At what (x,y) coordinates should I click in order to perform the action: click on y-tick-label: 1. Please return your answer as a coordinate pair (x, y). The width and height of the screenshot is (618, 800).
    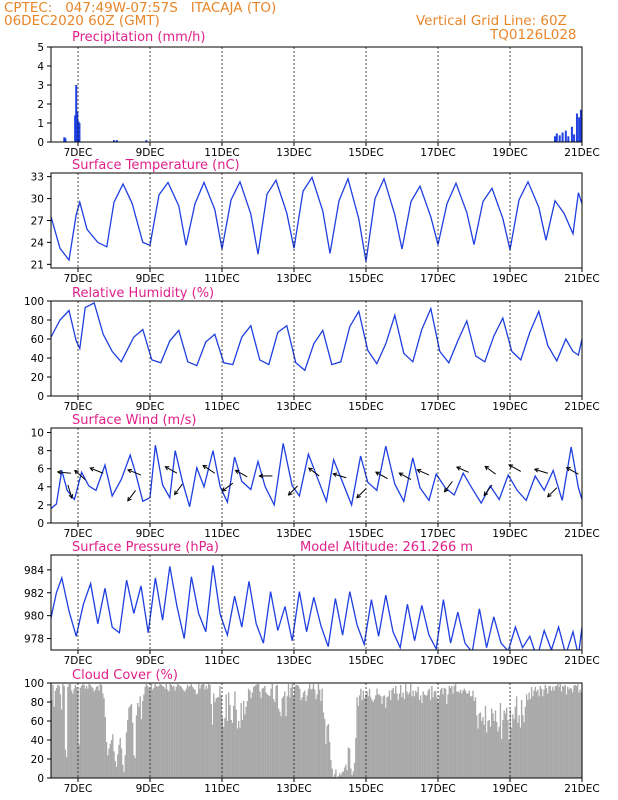
    Looking at the image, I should click on (40, 124).